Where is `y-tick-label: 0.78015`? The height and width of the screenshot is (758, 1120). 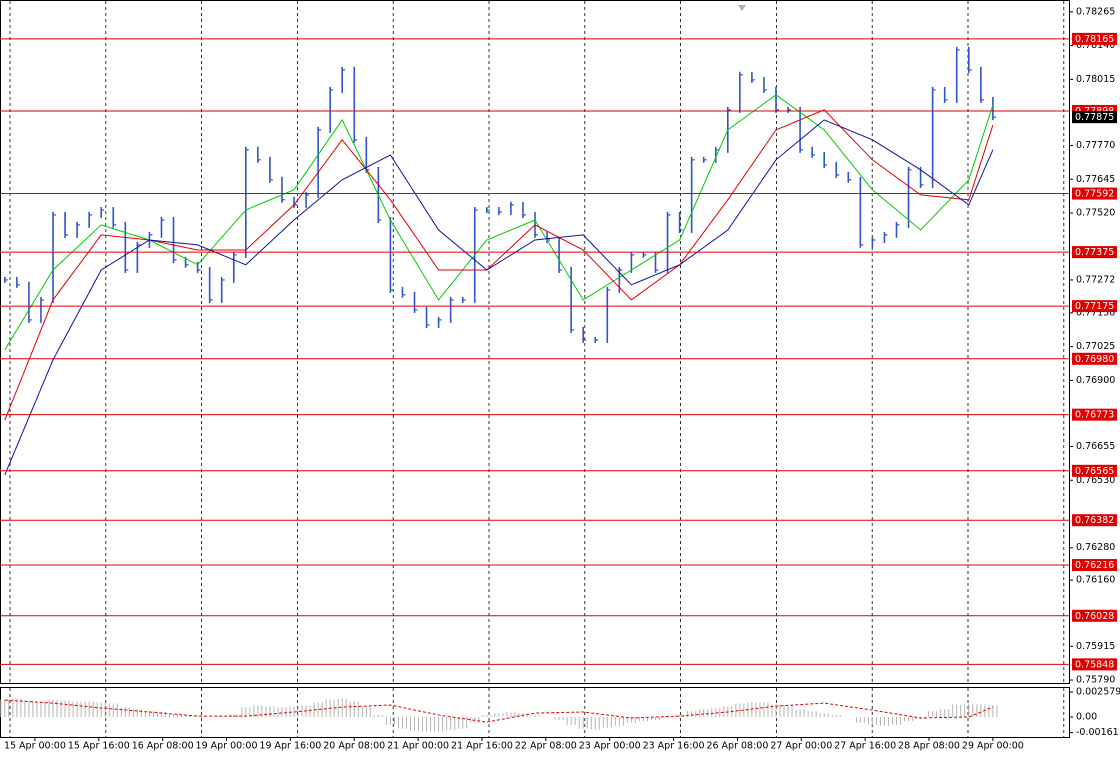 y-tick-label: 0.78015 is located at coordinates (1095, 79).